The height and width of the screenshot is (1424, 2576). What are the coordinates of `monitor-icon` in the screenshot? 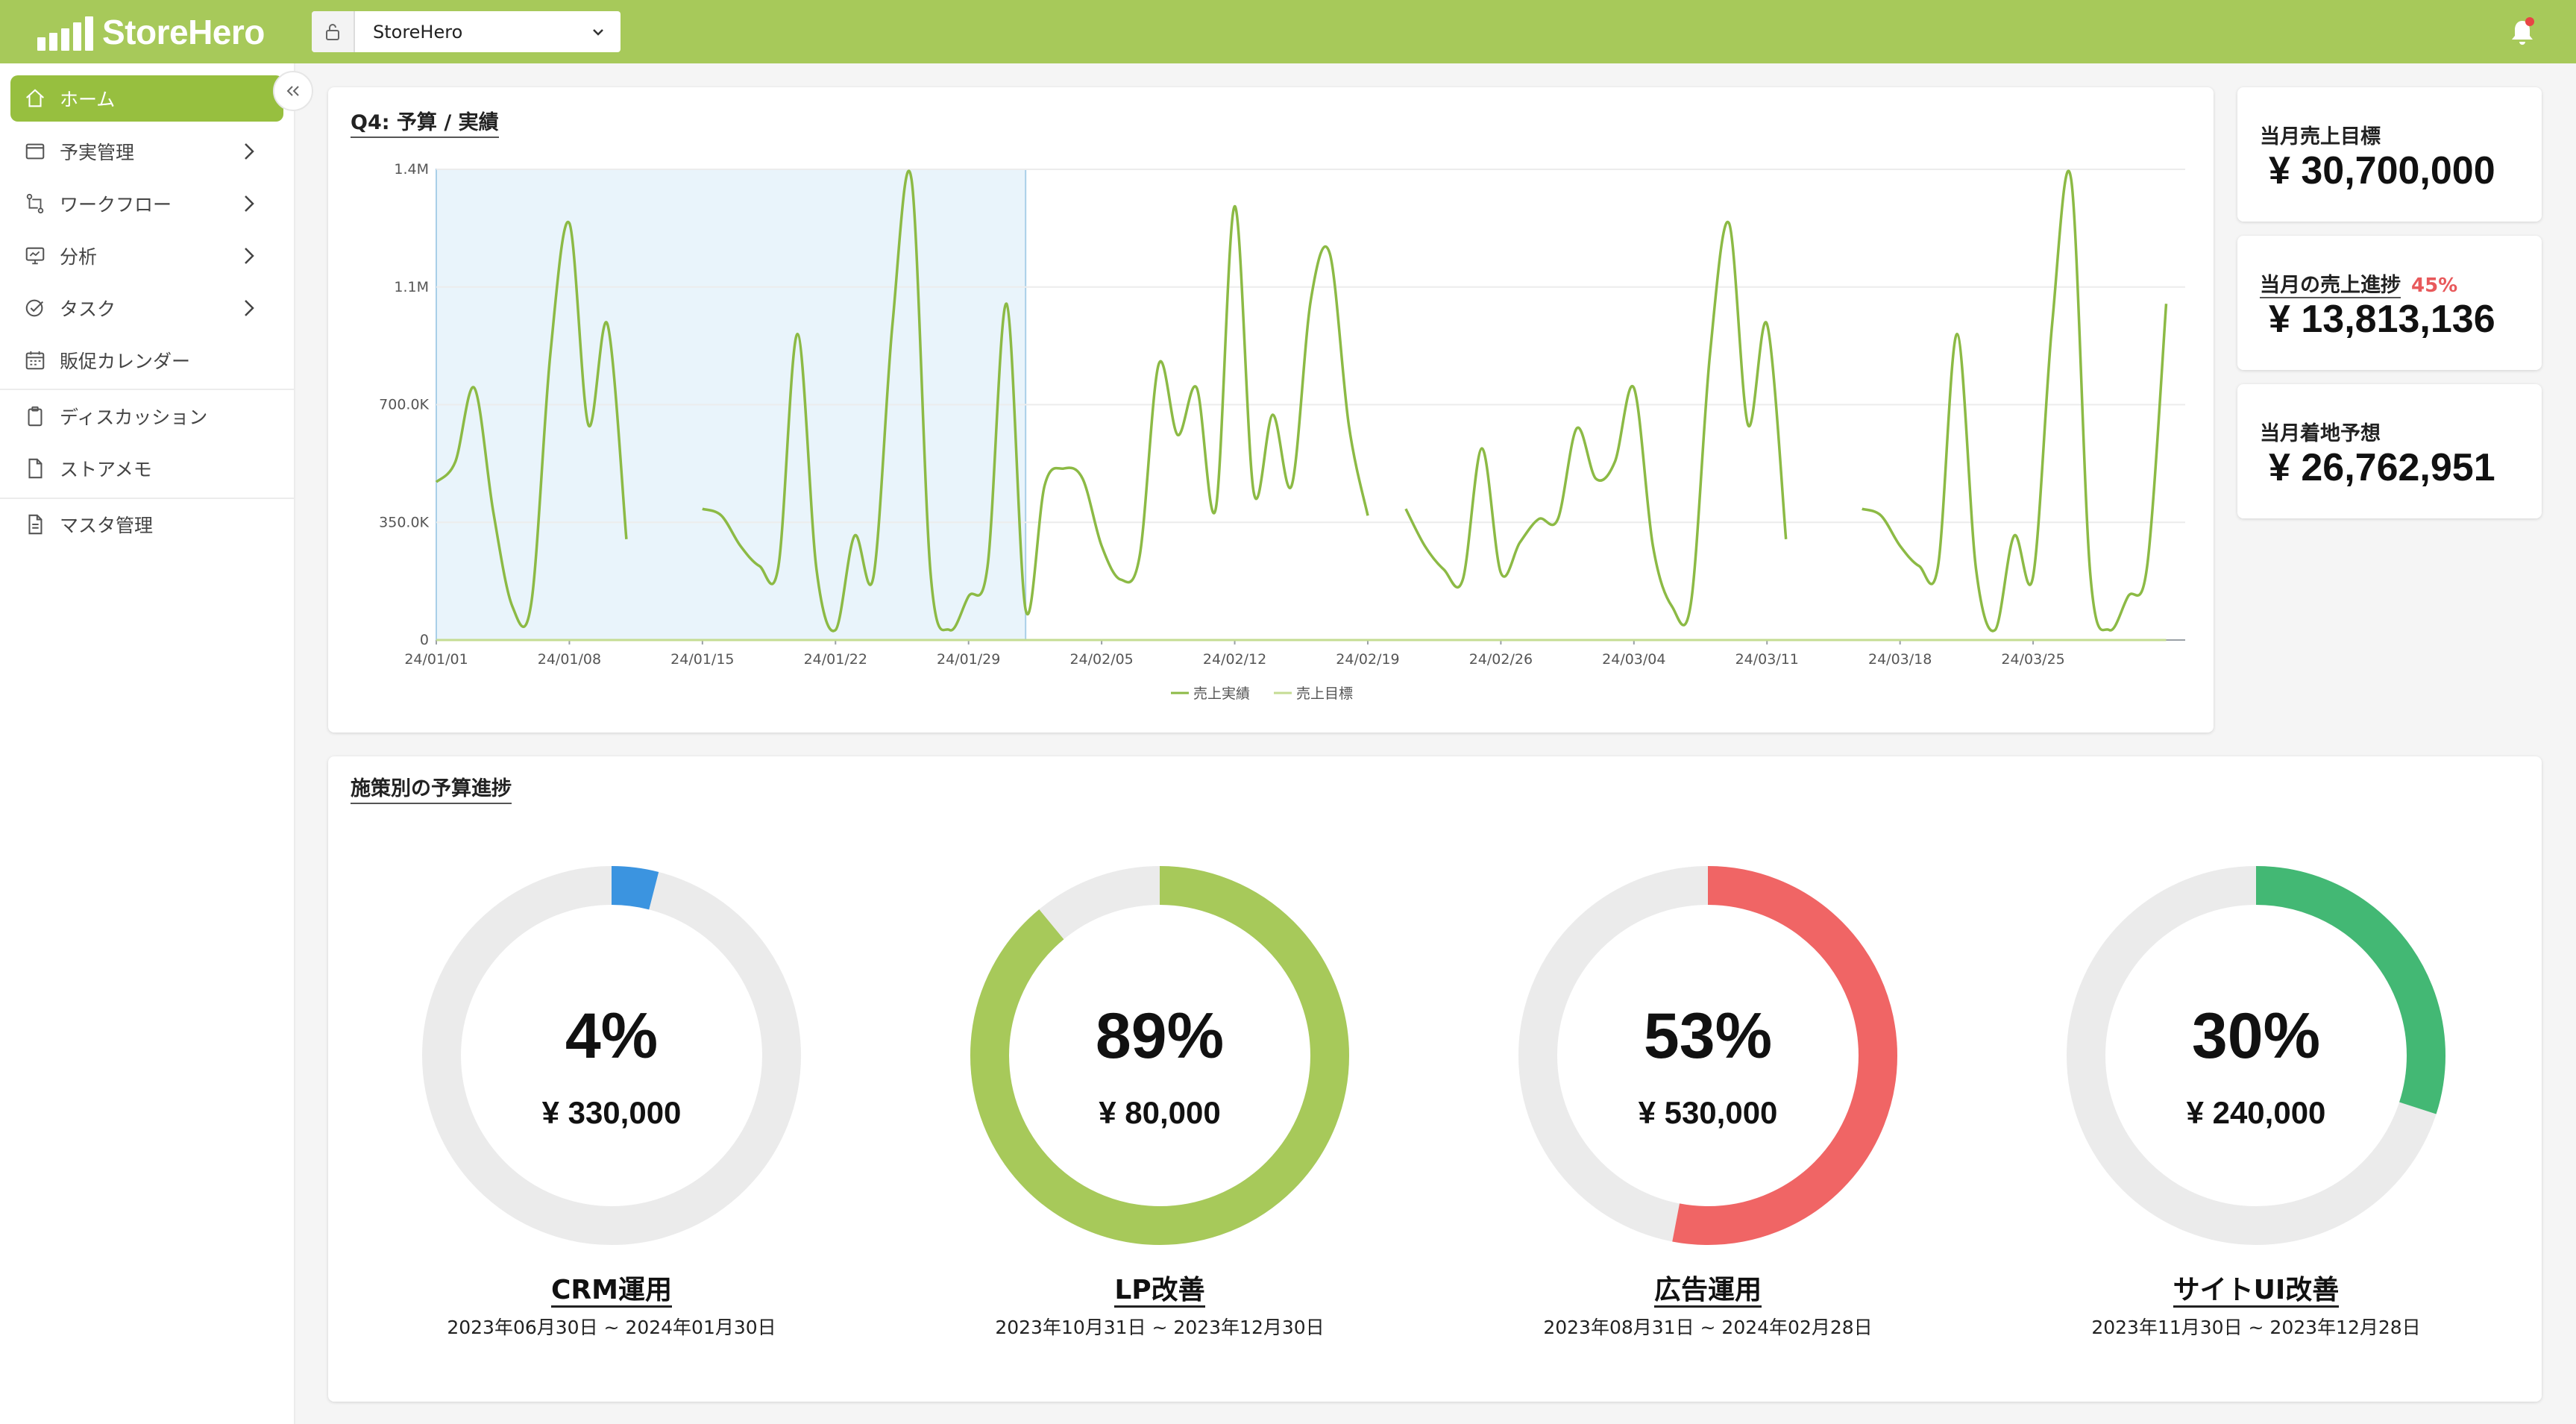 It's located at (35, 256).